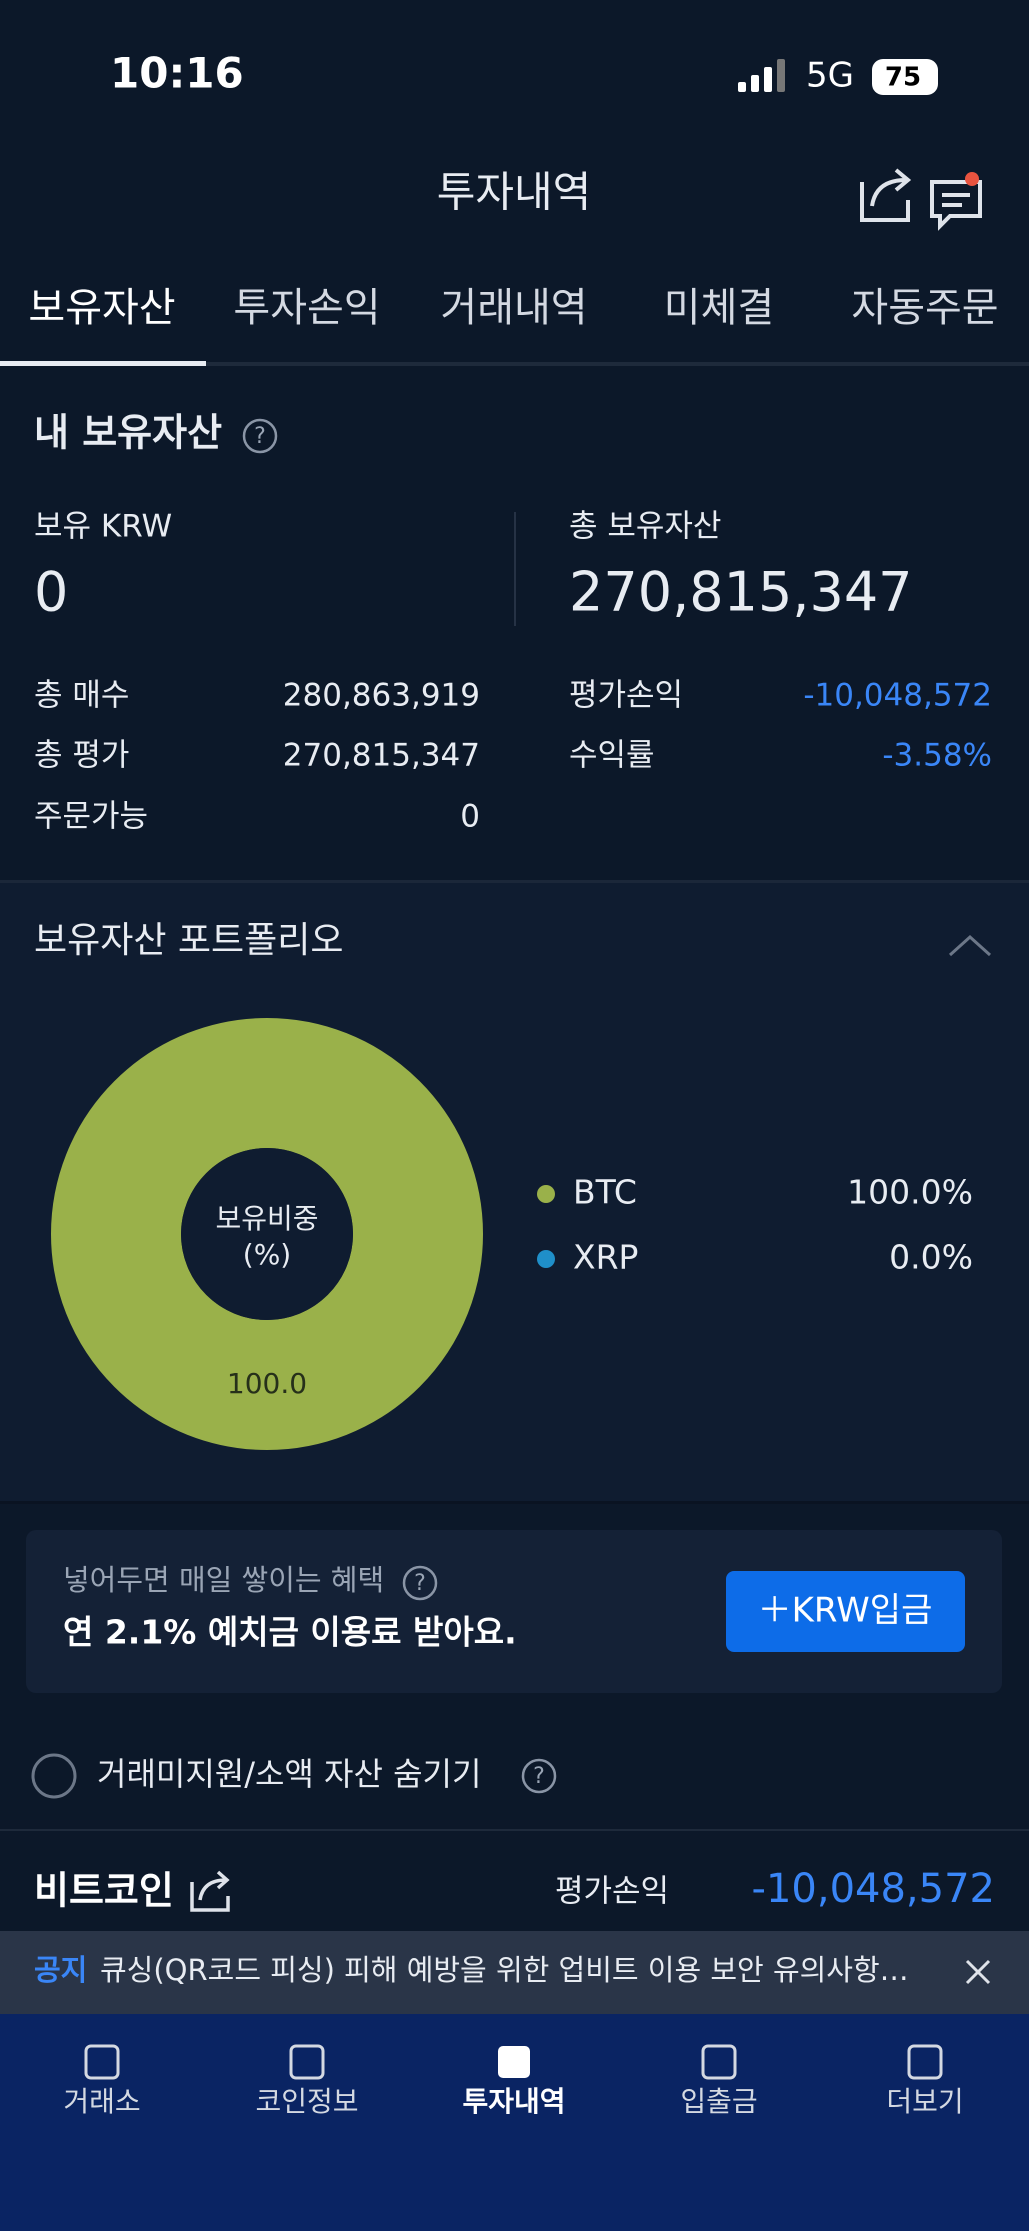  Describe the element at coordinates (91, 817) in the screenshot. I see `row-label: 주문가능` at that location.